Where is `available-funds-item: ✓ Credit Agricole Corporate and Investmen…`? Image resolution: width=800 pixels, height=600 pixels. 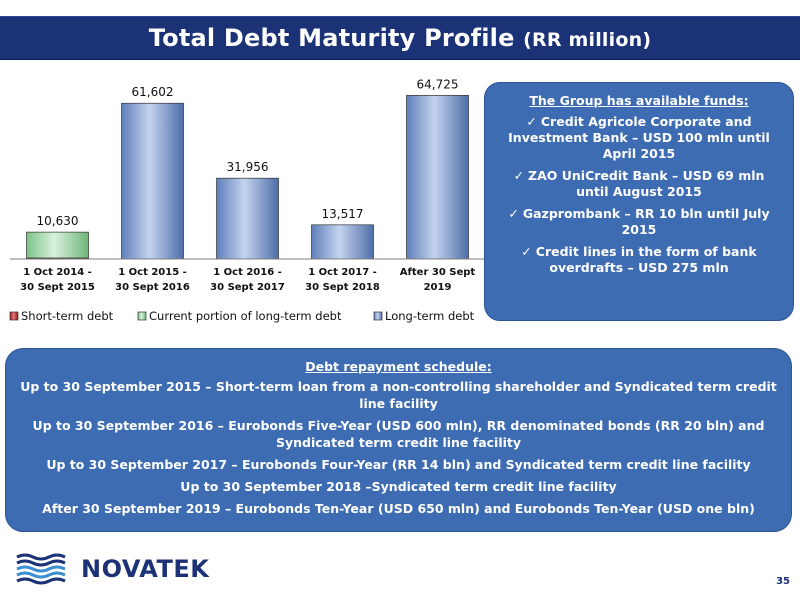 available-funds-item: ✓ Credit Agricole Corporate and Investmen… is located at coordinates (639, 138).